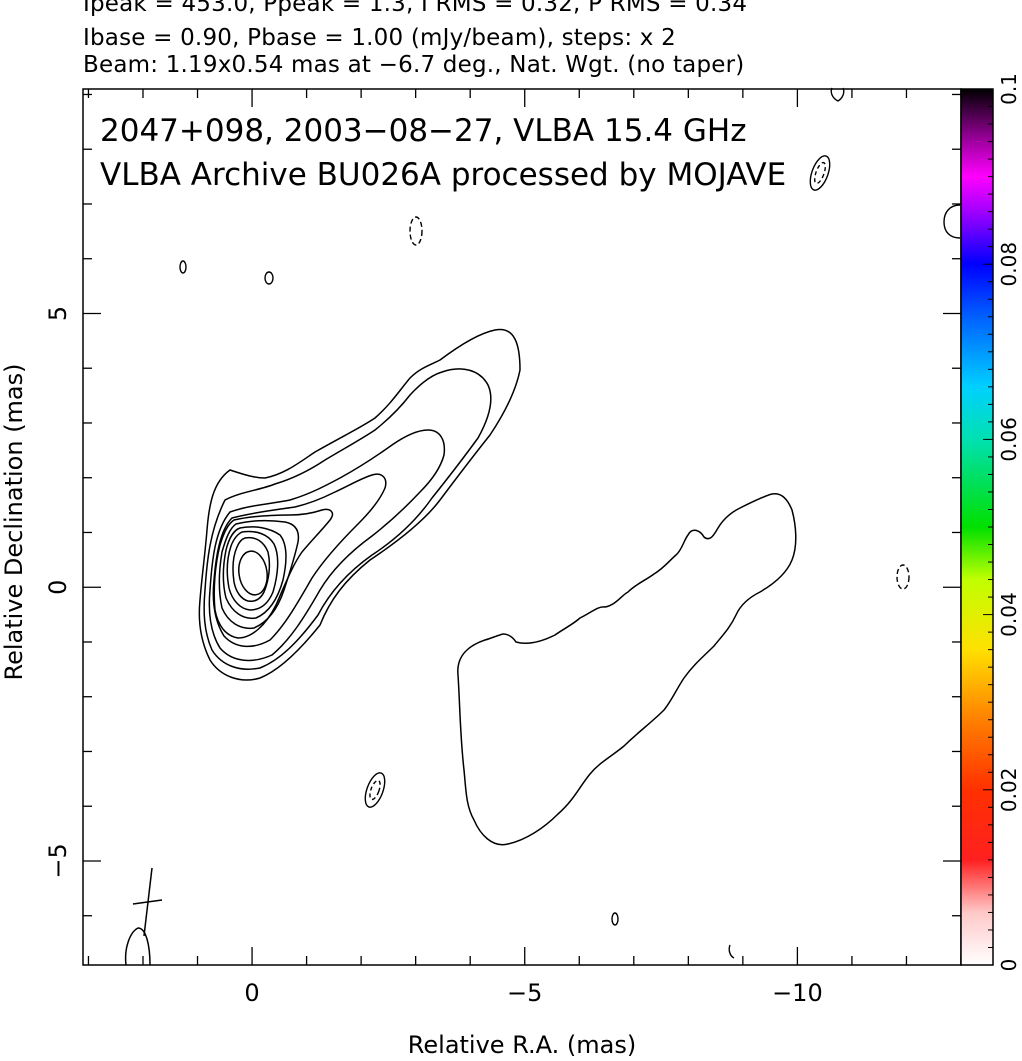  I want to click on x-tick-label: −5, so click(524, 993).